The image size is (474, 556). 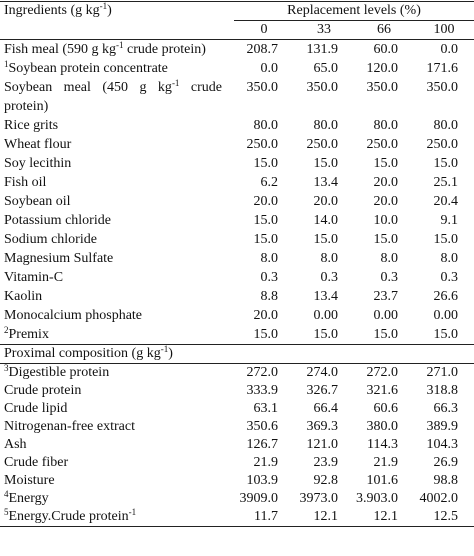 I want to click on label-text: Soybean meal (450 g kg, so click(x=88, y=87).